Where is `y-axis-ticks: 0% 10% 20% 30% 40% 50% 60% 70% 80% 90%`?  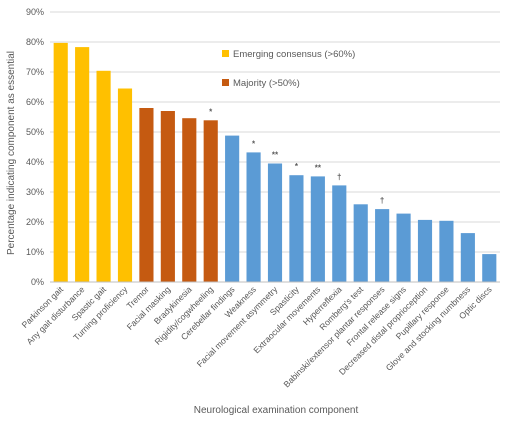
y-axis-ticks: 0% 10% 20% 30% 40% 50% 60% 70% 80% 90% is located at coordinates (35, 147).